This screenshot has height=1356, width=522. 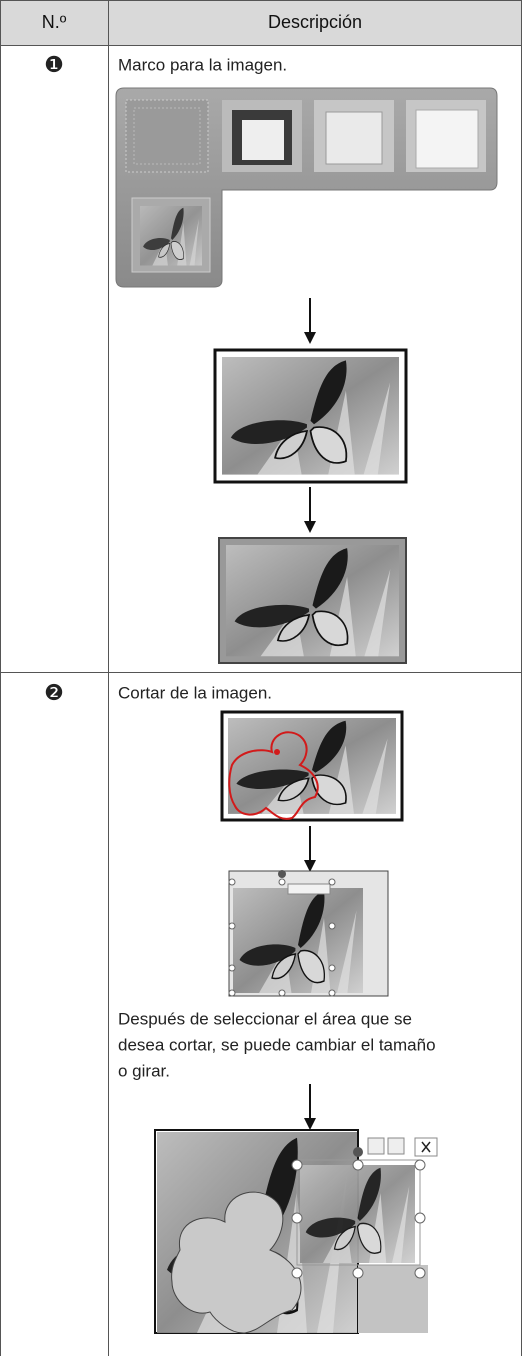 What do you see at coordinates (261, 22) in the screenshot?
I see `header-bg` at bounding box center [261, 22].